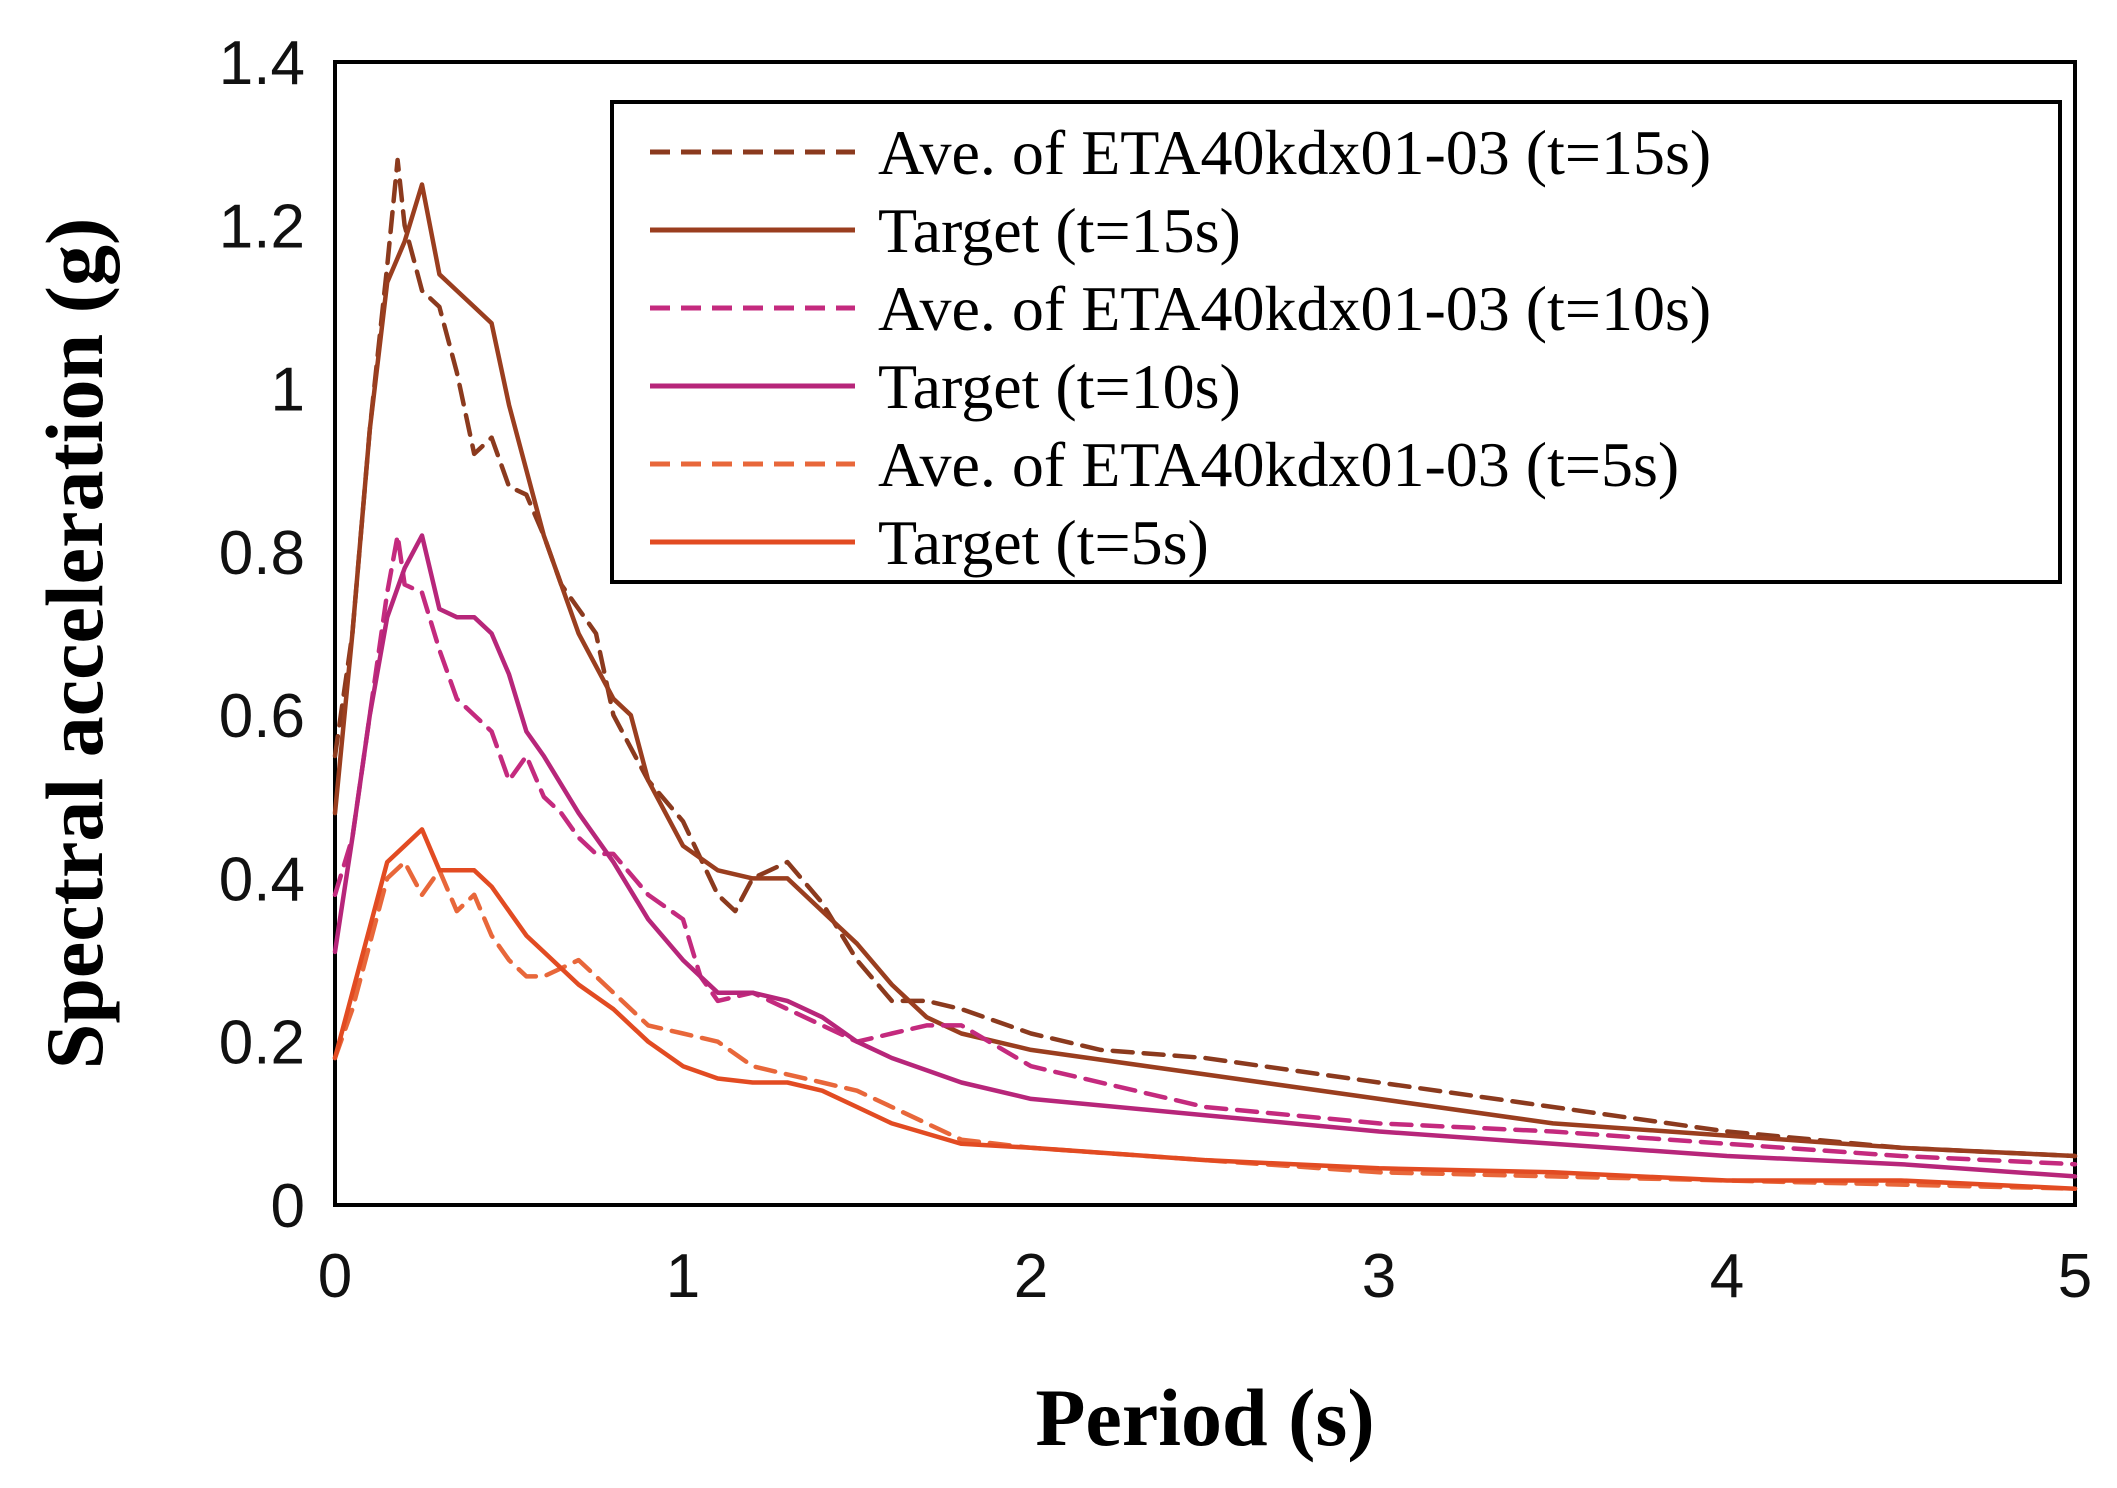 This screenshot has height=1488, width=2117. I want to click on legend-entry: Target (t=5s), so click(929, 542).